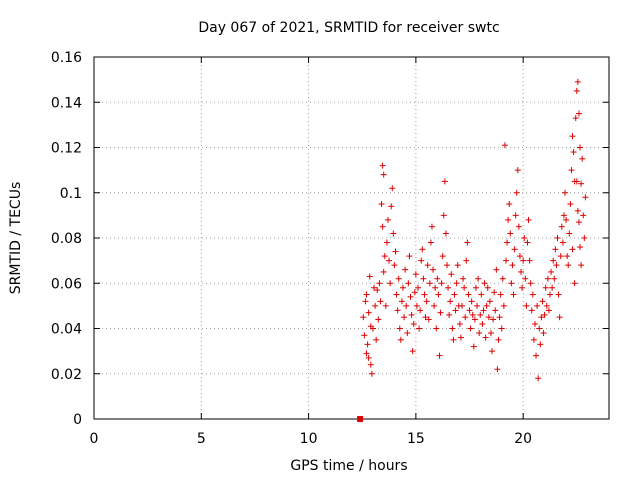  Describe the element at coordinates (94, 439) in the screenshot. I see `x-tick-label: 0` at that location.